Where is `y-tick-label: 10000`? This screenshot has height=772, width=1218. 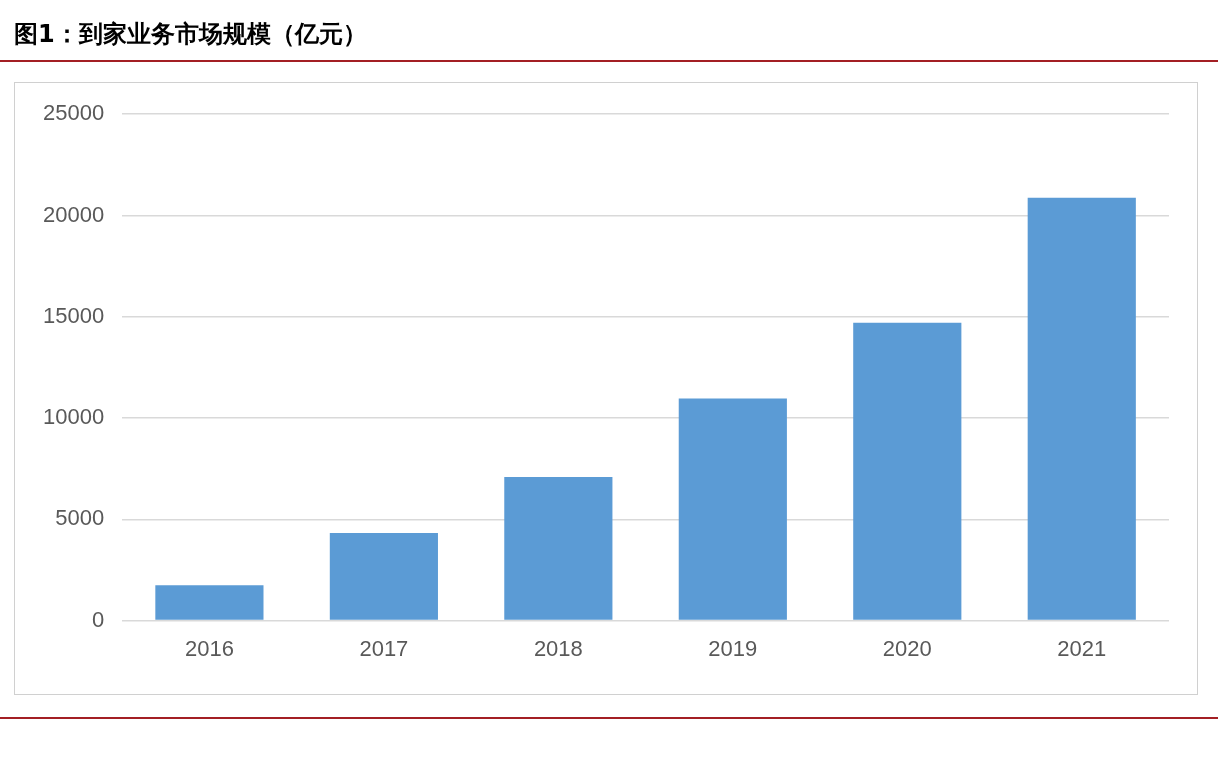 y-tick-label: 10000 is located at coordinates (73, 417).